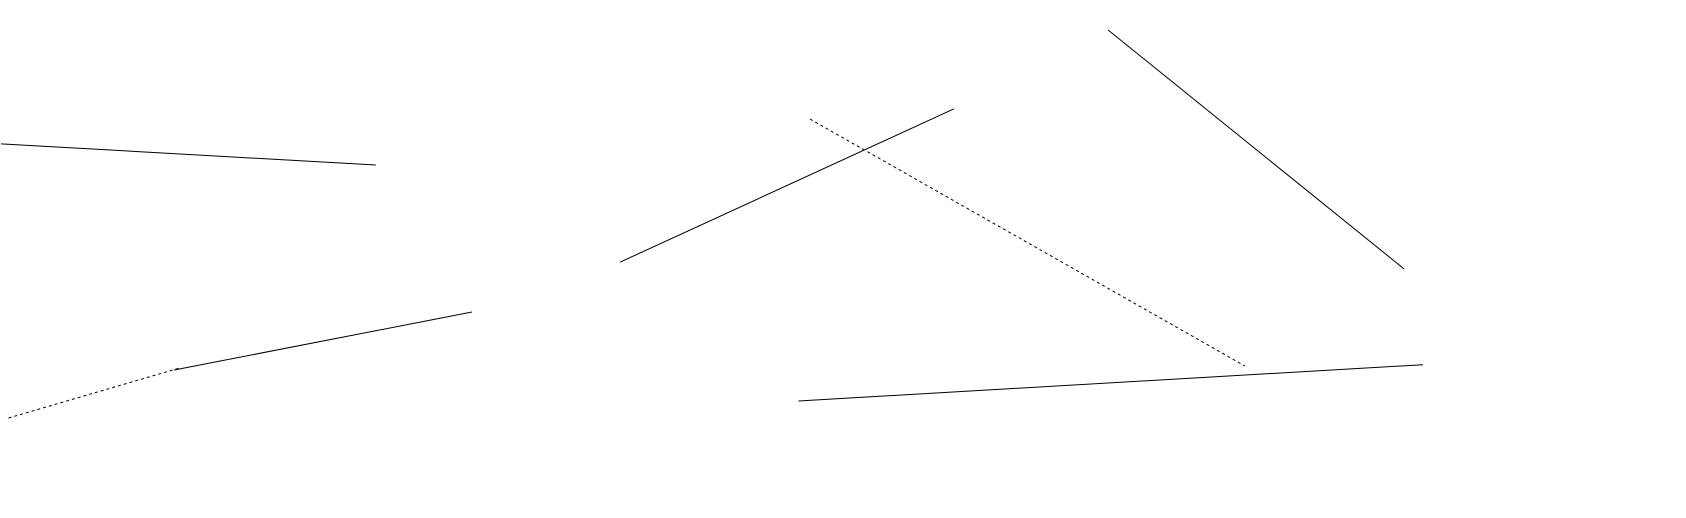 This screenshot has height=518, width=1686. Describe the element at coordinates (1027, 242) in the screenshot. I see `dependency-link` at that location.